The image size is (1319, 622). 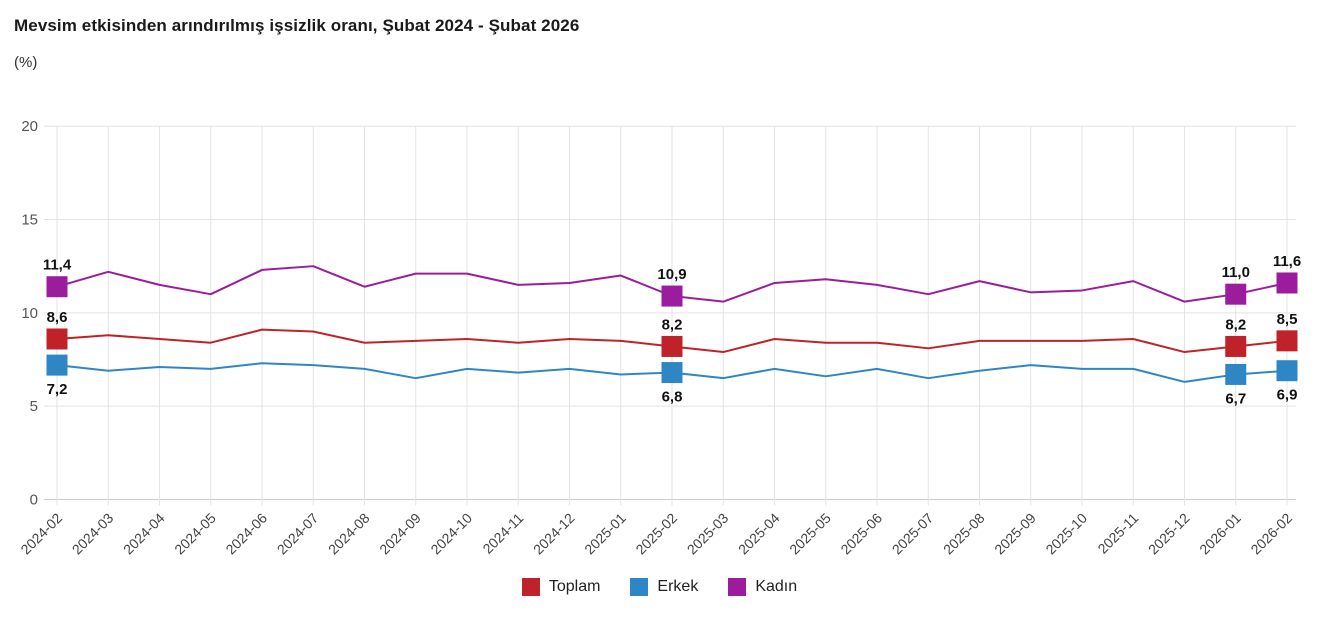 What do you see at coordinates (1066, 534) in the screenshot?
I see `x-axis-tick-label: 2025-10` at bounding box center [1066, 534].